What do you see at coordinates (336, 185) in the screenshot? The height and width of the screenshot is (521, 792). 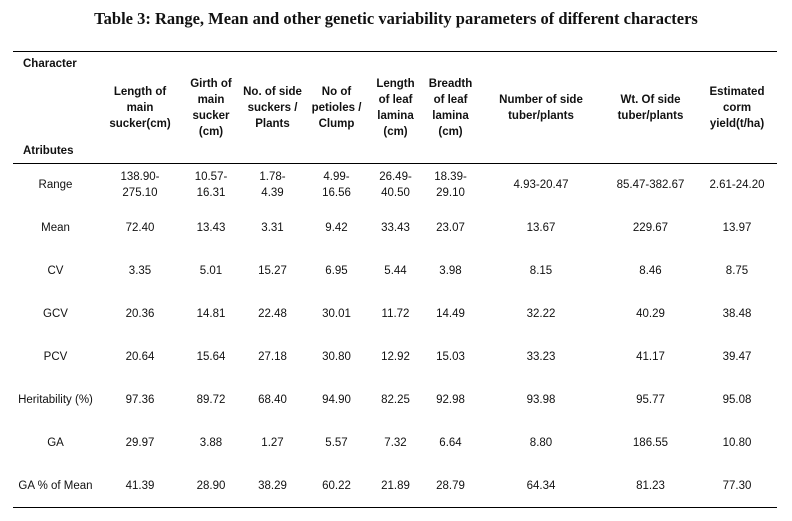 I see `table-cell: 4.99-16.56` at bounding box center [336, 185].